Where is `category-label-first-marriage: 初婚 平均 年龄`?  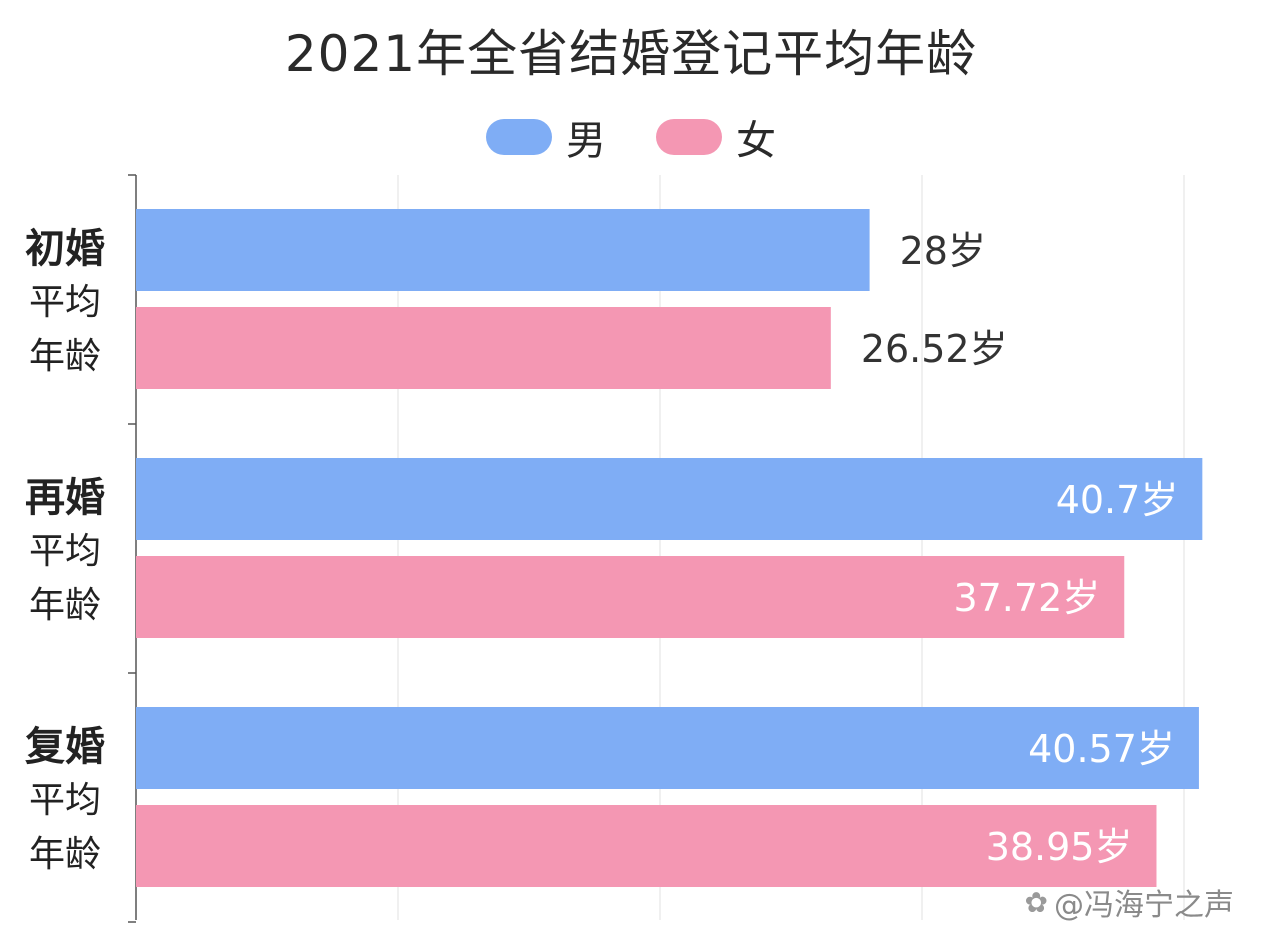
category-label-first-marriage: 初婚 平均 年龄 is located at coordinates (65, 301).